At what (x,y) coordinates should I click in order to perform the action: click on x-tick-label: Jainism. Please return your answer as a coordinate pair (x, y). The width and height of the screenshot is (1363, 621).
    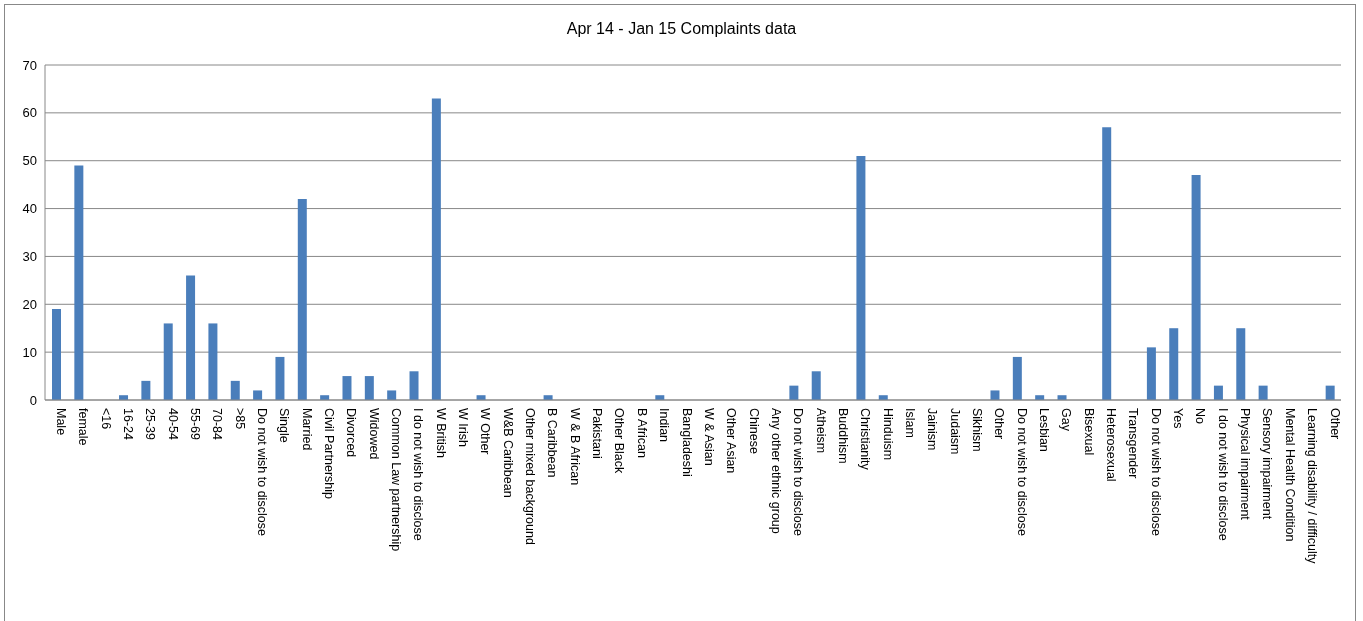
    Looking at the image, I should click on (932, 429).